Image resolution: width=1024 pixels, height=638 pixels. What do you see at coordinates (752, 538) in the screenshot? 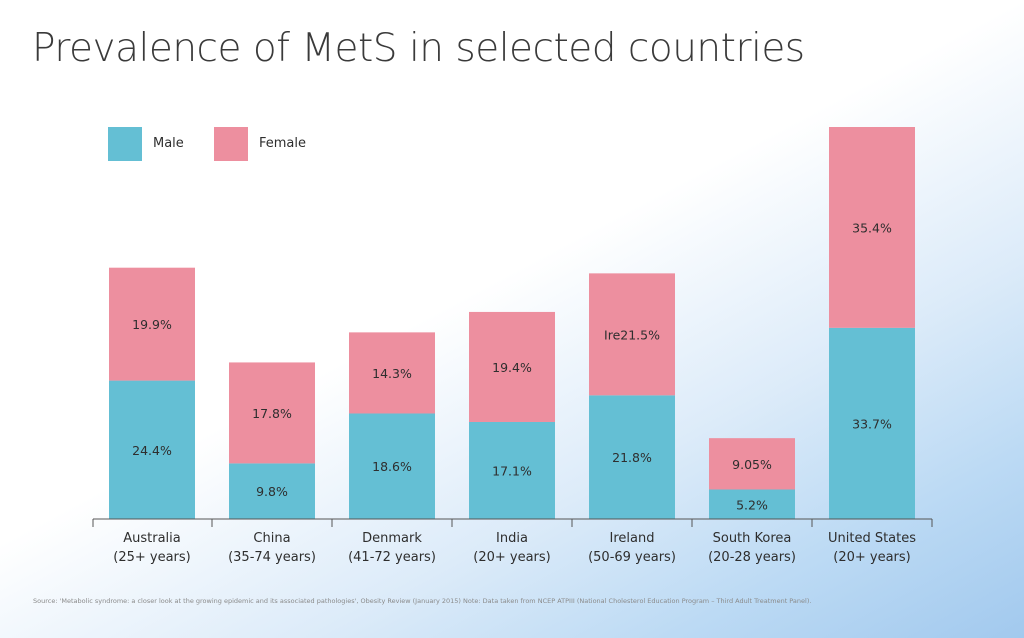
I see `x-tick-label-5-0: South Korea` at bounding box center [752, 538].